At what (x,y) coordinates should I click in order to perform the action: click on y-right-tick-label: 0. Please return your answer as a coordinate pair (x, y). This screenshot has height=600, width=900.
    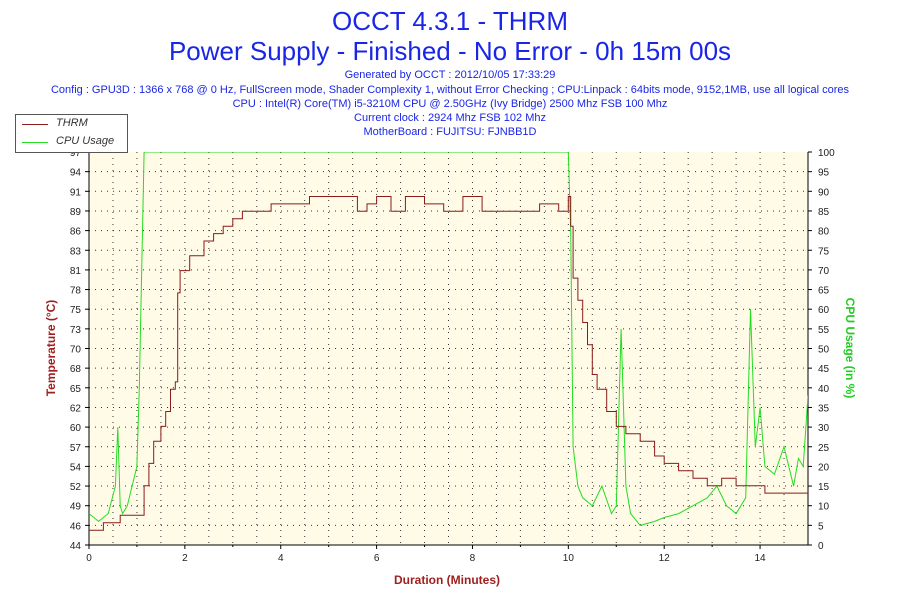
    Looking at the image, I should click on (821, 546).